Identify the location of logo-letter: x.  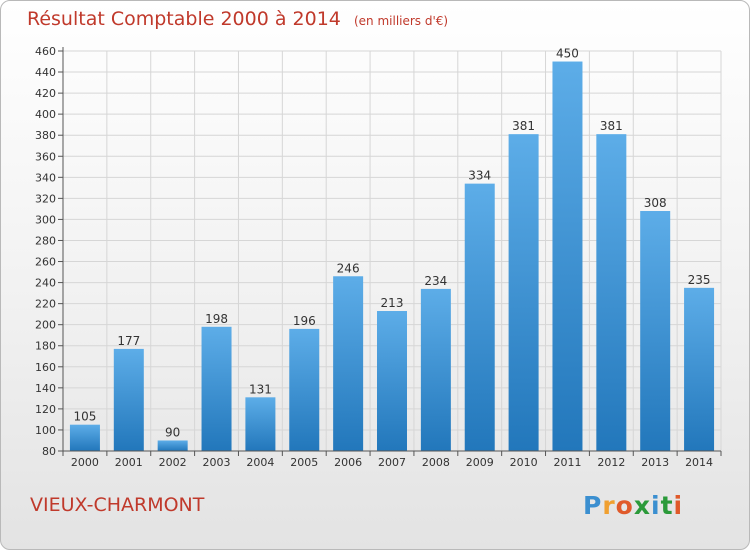
(642, 505).